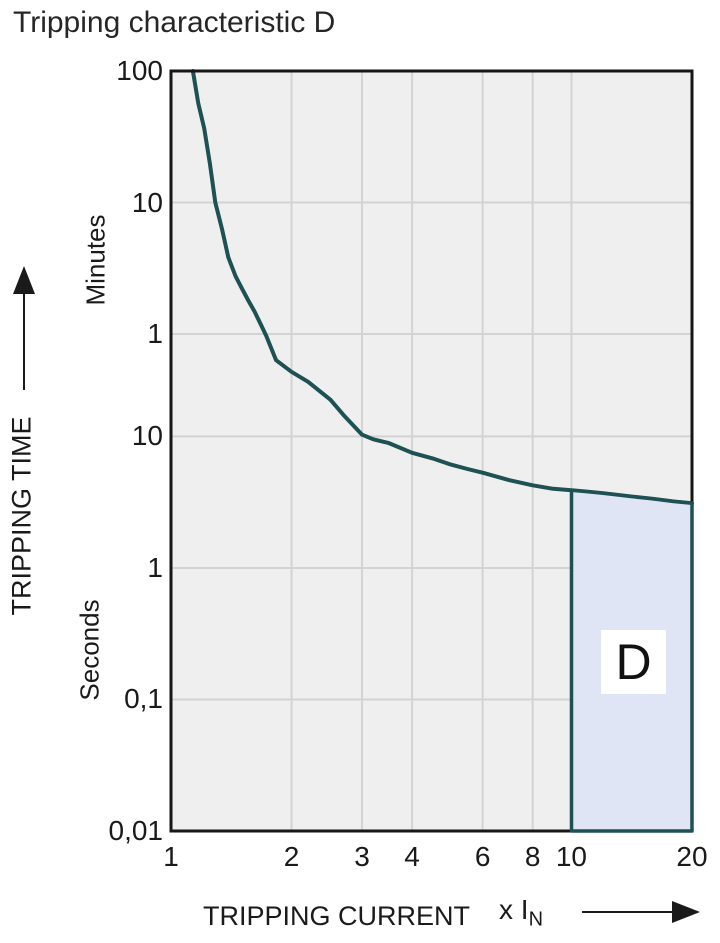 Image resolution: width=720 pixels, height=943 pixels. Describe the element at coordinates (412, 856) in the screenshot. I see `x-tick-label: 4` at that location.